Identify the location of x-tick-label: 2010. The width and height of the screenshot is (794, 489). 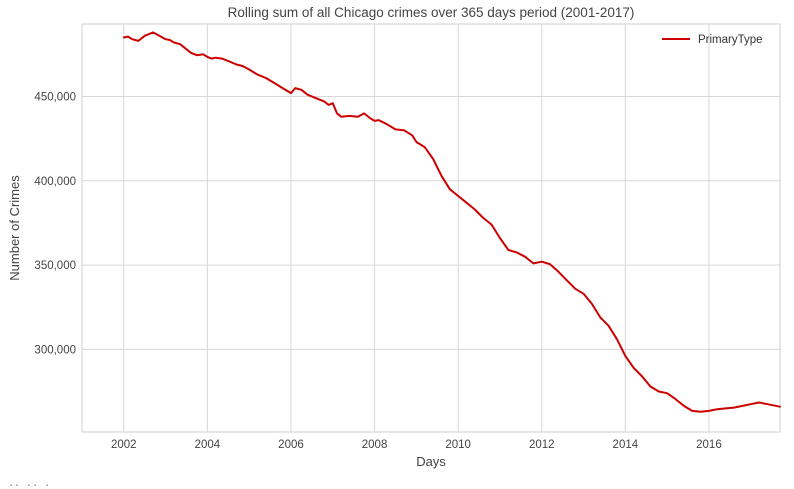
(458, 445).